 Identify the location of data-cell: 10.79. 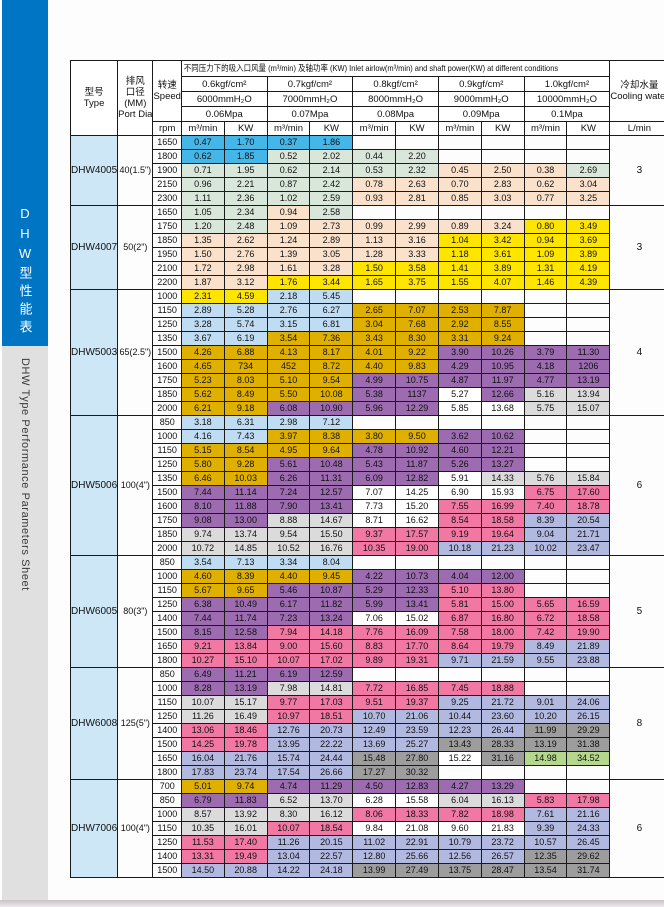
(459, 842).